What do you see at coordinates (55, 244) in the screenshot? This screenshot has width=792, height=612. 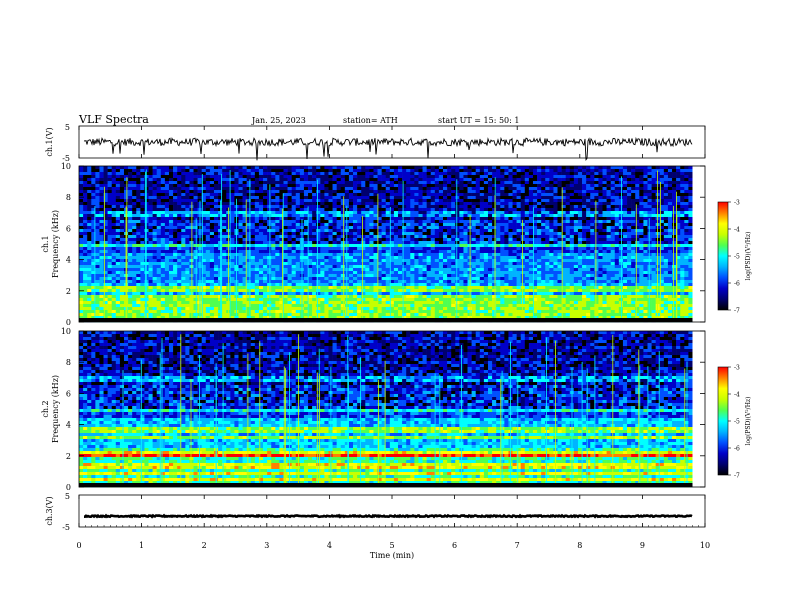 I see `ch1-spec-ylabel: Frequency (kHz)` at bounding box center [55, 244].